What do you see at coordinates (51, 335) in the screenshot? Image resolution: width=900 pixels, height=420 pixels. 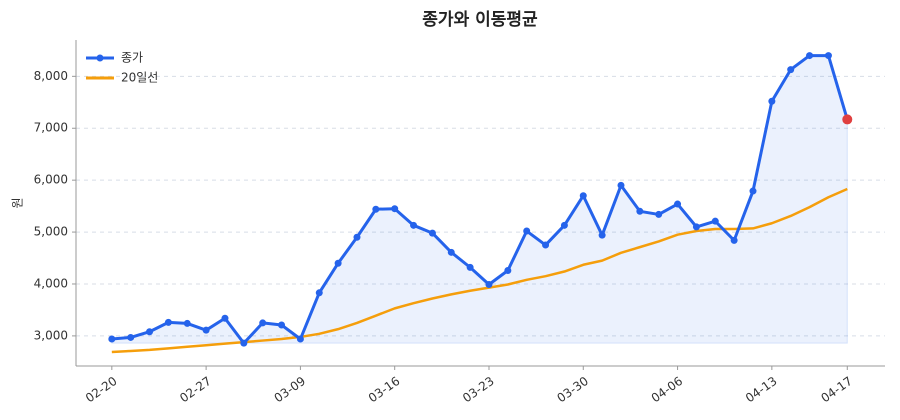 I see `y-tick-label: 3,000` at bounding box center [51, 335].